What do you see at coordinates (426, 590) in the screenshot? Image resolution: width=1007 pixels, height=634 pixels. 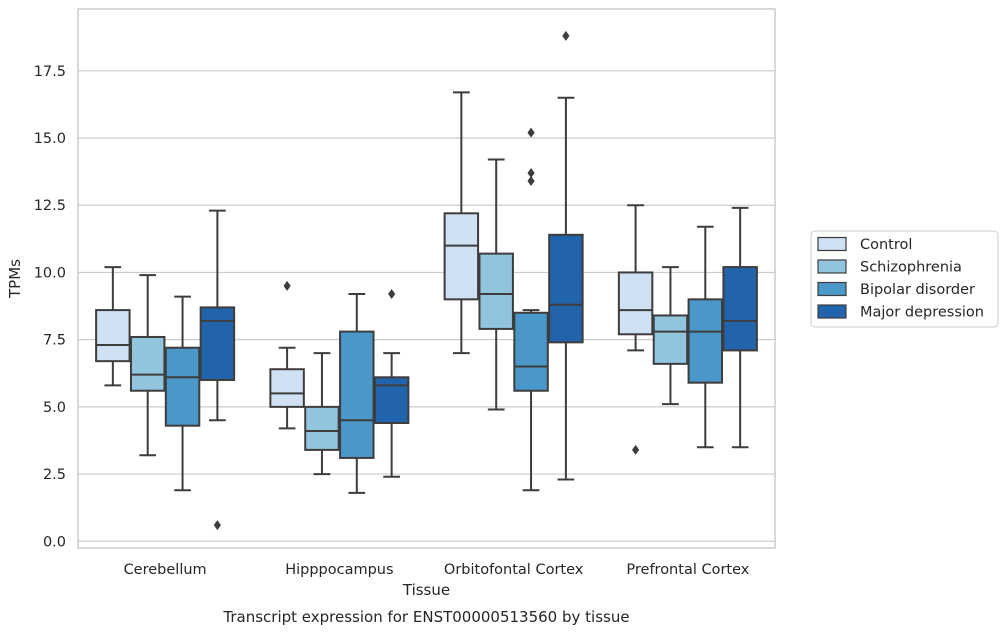 I see `x-axis-label: Tissue` at bounding box center [426, 590].